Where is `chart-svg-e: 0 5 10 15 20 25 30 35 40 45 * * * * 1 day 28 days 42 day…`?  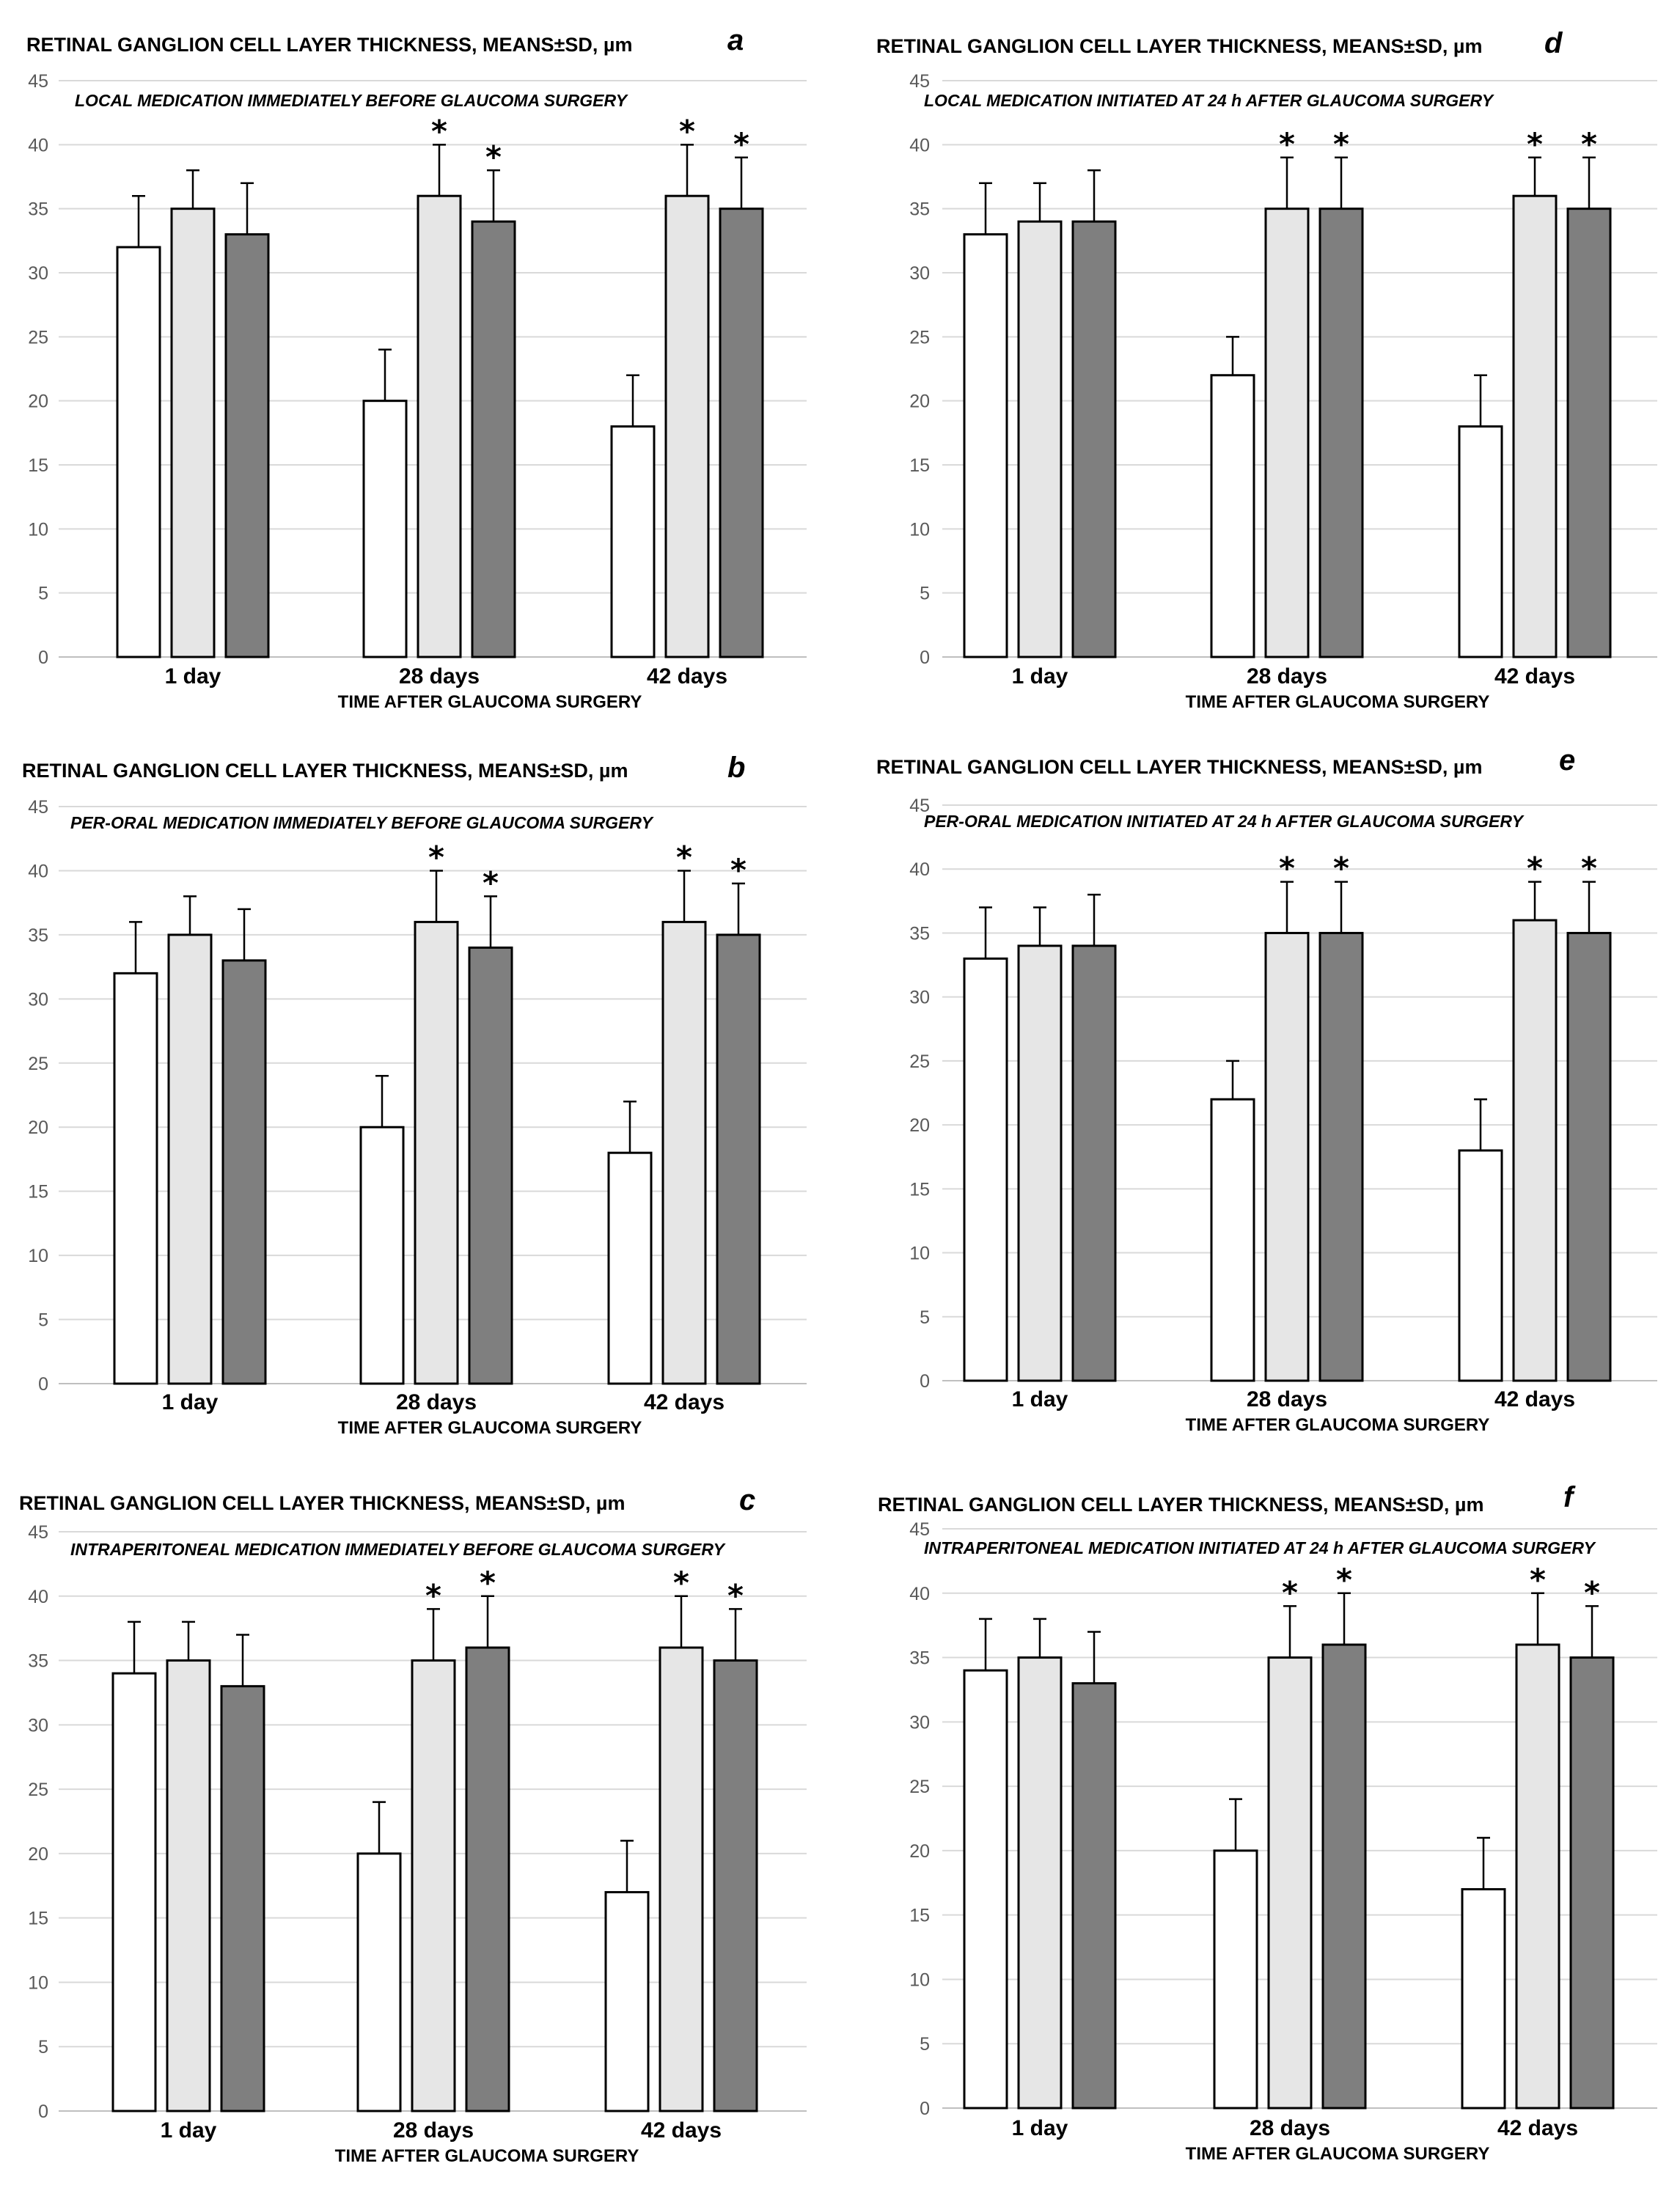 chart-svg-e: 0 5 10 15 20 25 30 35 40 45 * * * * 1 day 28 days 42 day… is located at coordinates (1267, 1090).